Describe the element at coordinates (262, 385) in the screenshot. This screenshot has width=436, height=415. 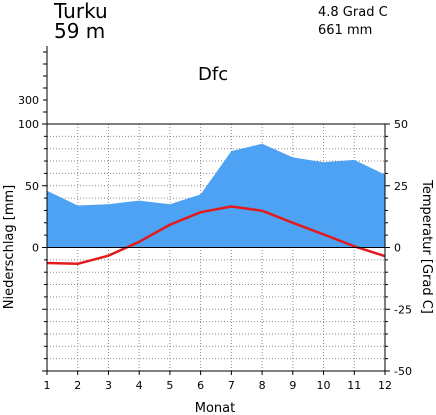
I see `x-axis-tick-label: 8` at that location.